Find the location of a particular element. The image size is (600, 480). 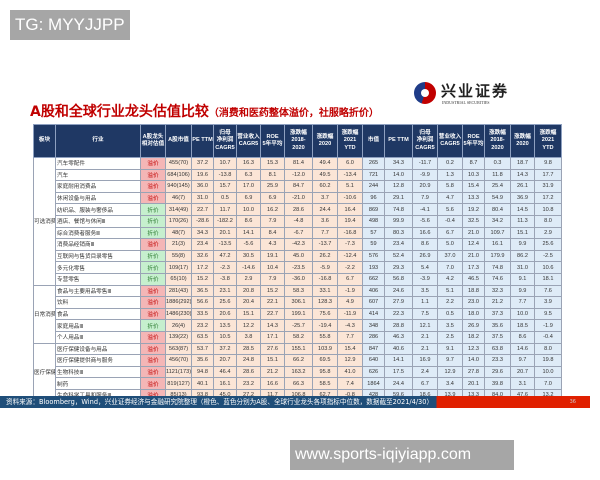

a-share-value: 563(87) is located at coordinates (178, 349).